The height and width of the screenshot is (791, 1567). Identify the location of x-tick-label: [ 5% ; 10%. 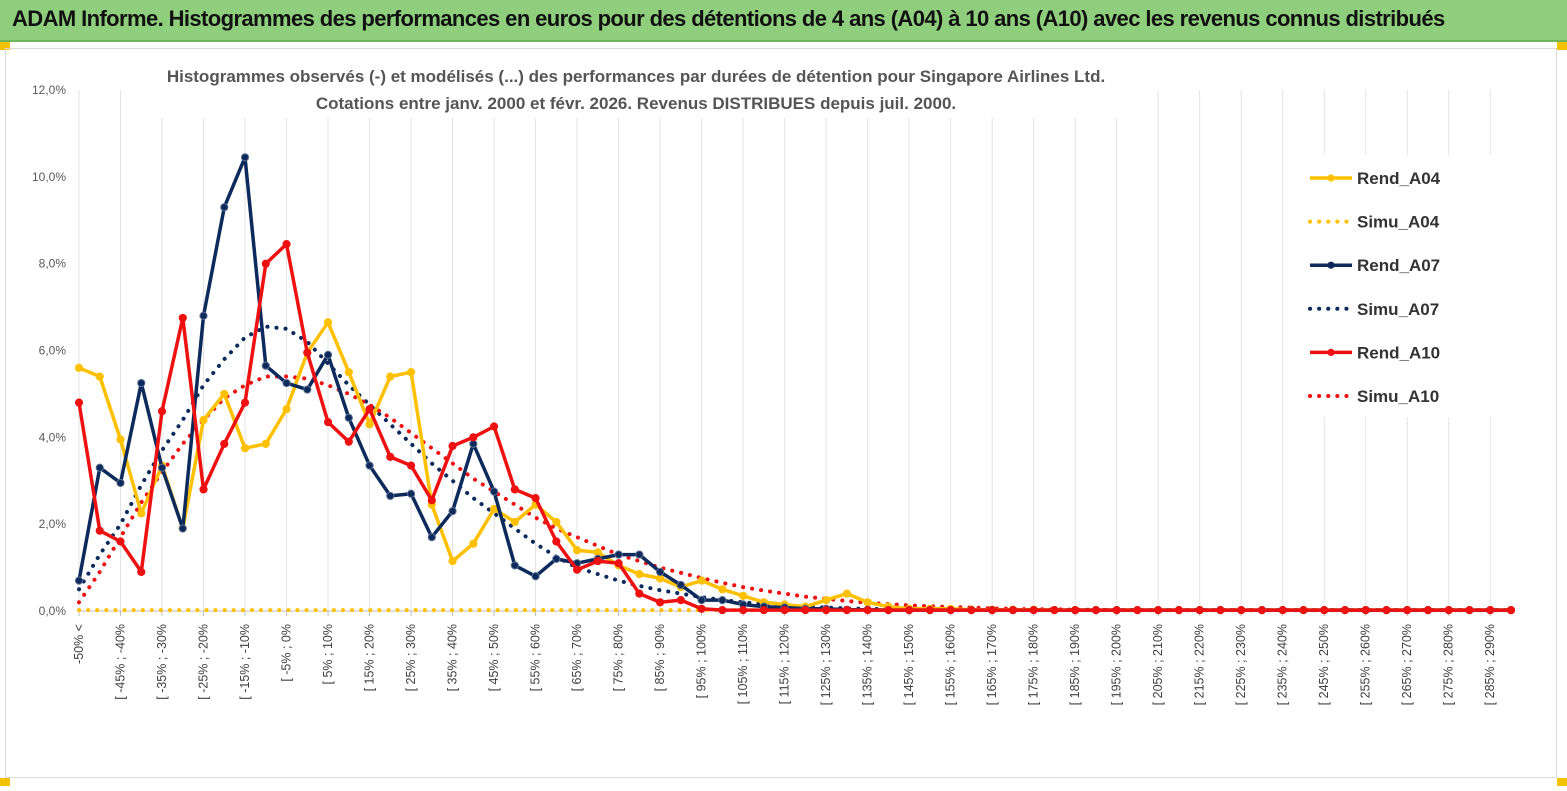
(328, 654).